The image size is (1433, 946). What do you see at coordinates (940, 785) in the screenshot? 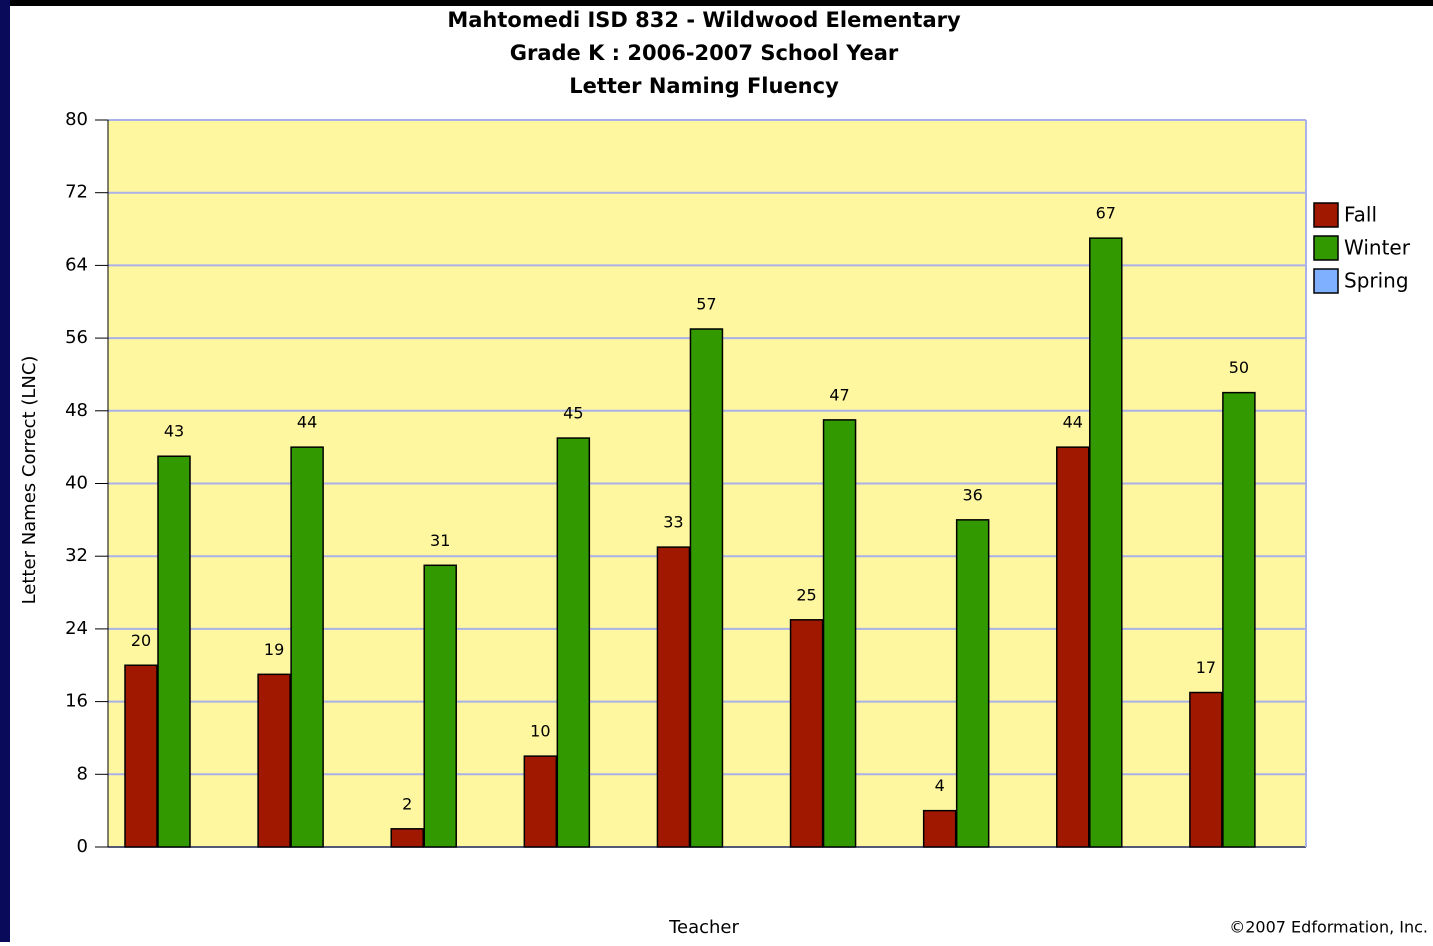
I see `data-label: 4` at bounding box center [940, 785].